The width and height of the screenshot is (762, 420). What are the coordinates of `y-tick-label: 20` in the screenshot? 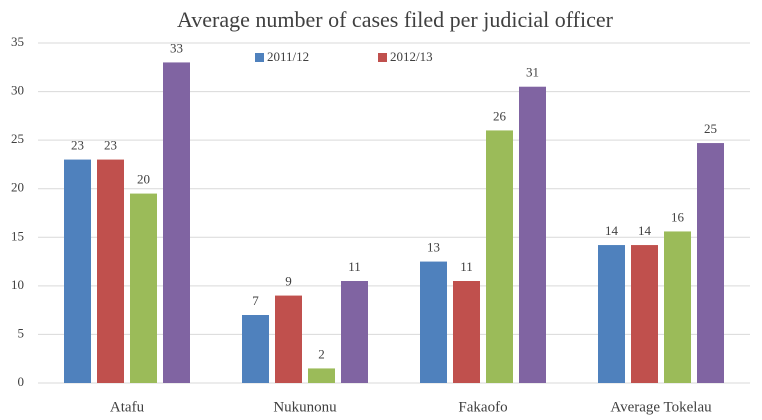 It's located at (17, 187).